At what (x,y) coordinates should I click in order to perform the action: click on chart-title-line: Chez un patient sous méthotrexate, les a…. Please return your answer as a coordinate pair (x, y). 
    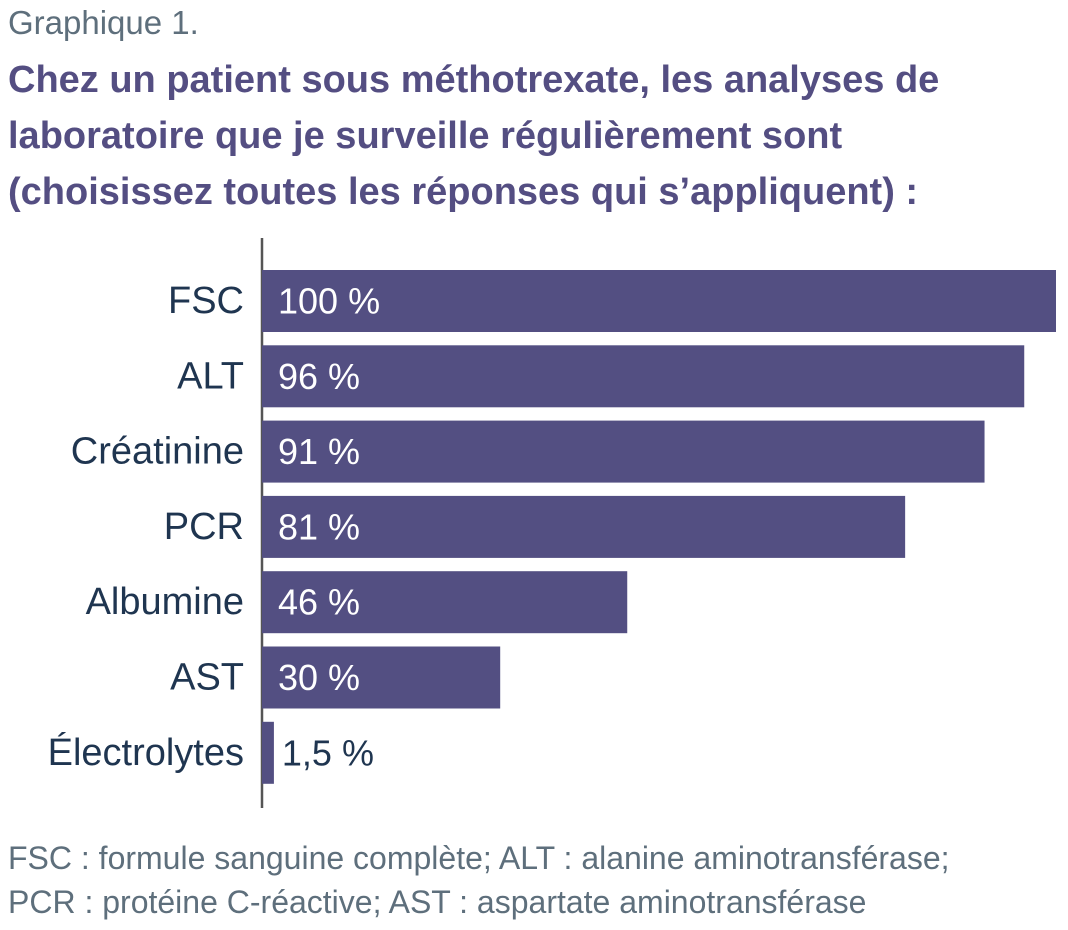
    Looking at the image, I should click on (474, 80).